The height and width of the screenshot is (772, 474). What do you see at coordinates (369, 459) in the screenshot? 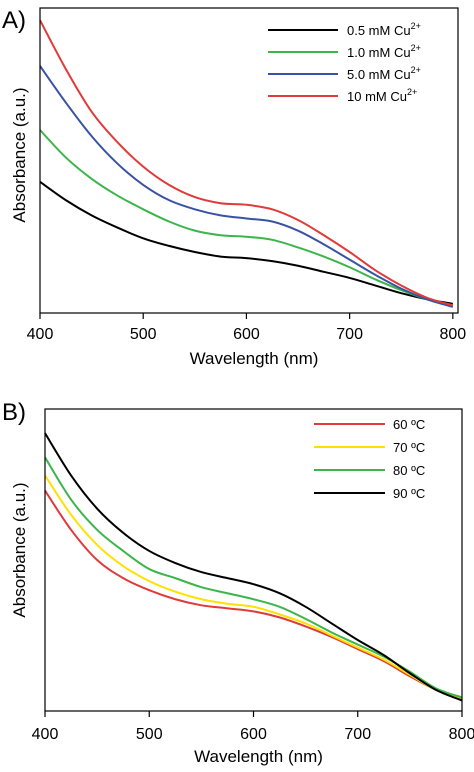
I see `legend: 60 ºC 70 ºC 80 ºC 90 ºC` at bounding box center [369, 459].